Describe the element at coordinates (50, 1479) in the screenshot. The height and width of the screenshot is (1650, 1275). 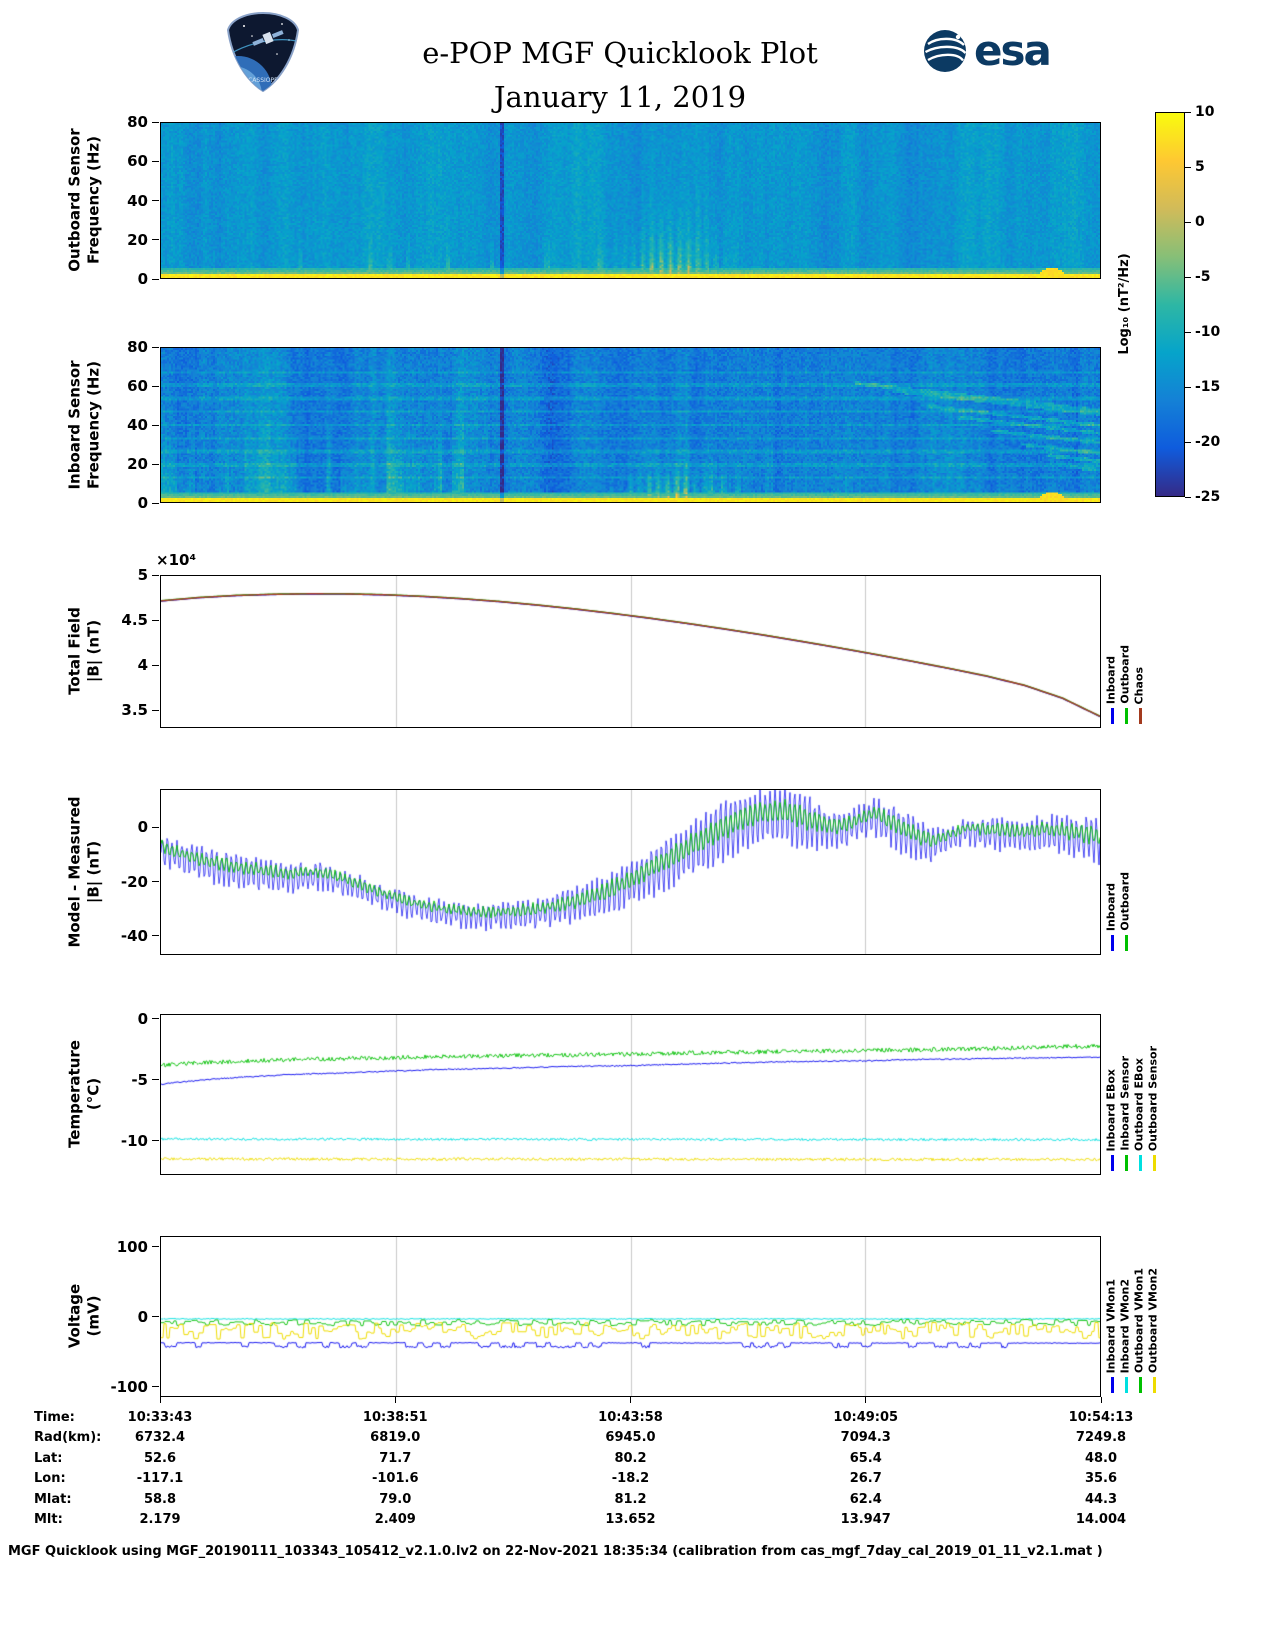
I see `table-row-label: Lon:` at that location.